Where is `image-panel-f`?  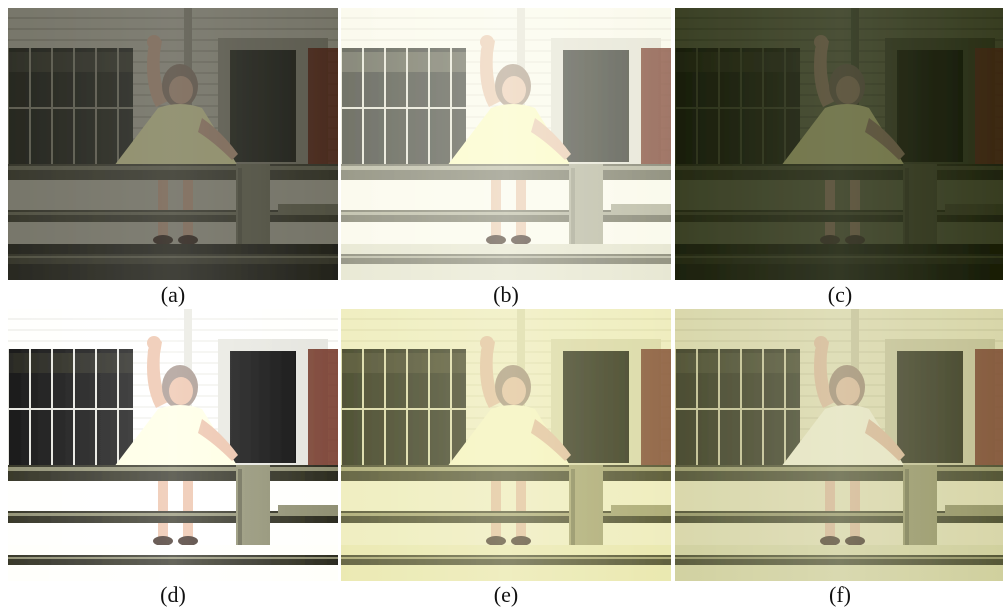 image-panel-f is located at coordinates (839, 445).